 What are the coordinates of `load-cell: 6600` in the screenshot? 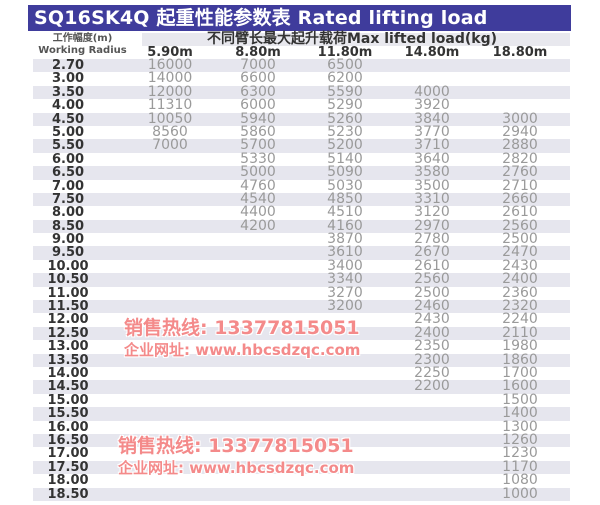 It's located at (258, 78).